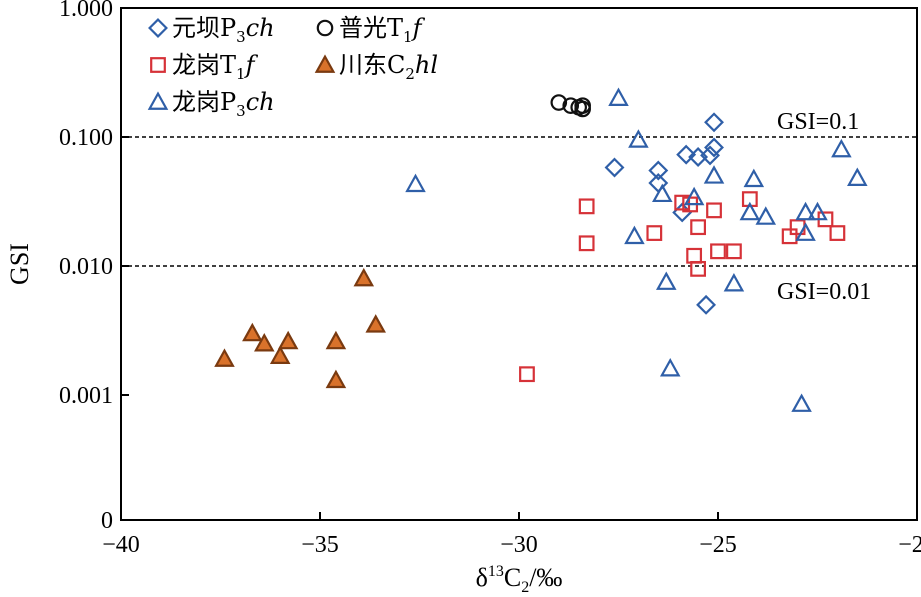  I want to click on x-axis-title: δ13C2/‰, so click(519, 579).